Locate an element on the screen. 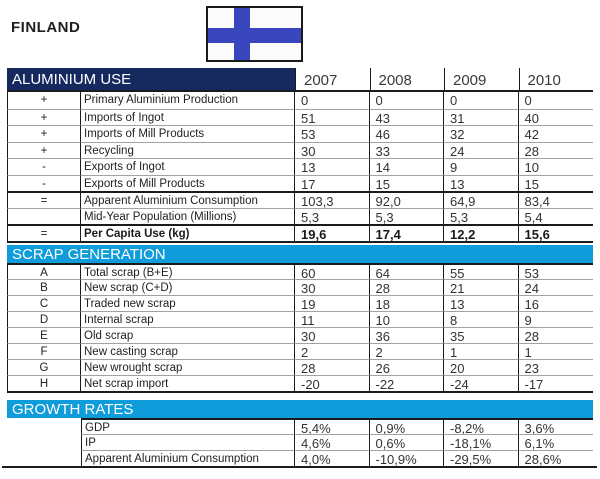  value-cell: 17 is located at coordinates (332, 182).